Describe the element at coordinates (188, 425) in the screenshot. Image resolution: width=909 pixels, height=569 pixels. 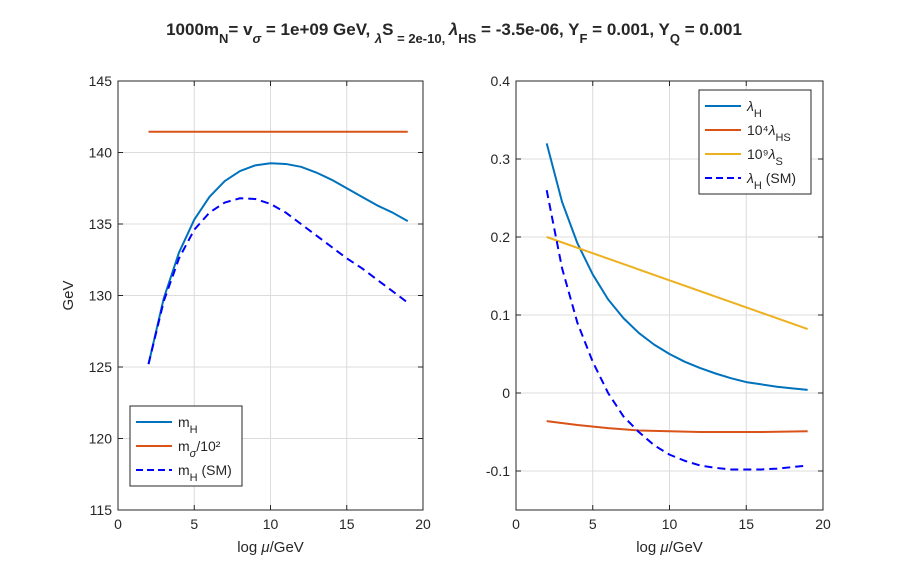
I see `legend-label-0: mH` at that location.